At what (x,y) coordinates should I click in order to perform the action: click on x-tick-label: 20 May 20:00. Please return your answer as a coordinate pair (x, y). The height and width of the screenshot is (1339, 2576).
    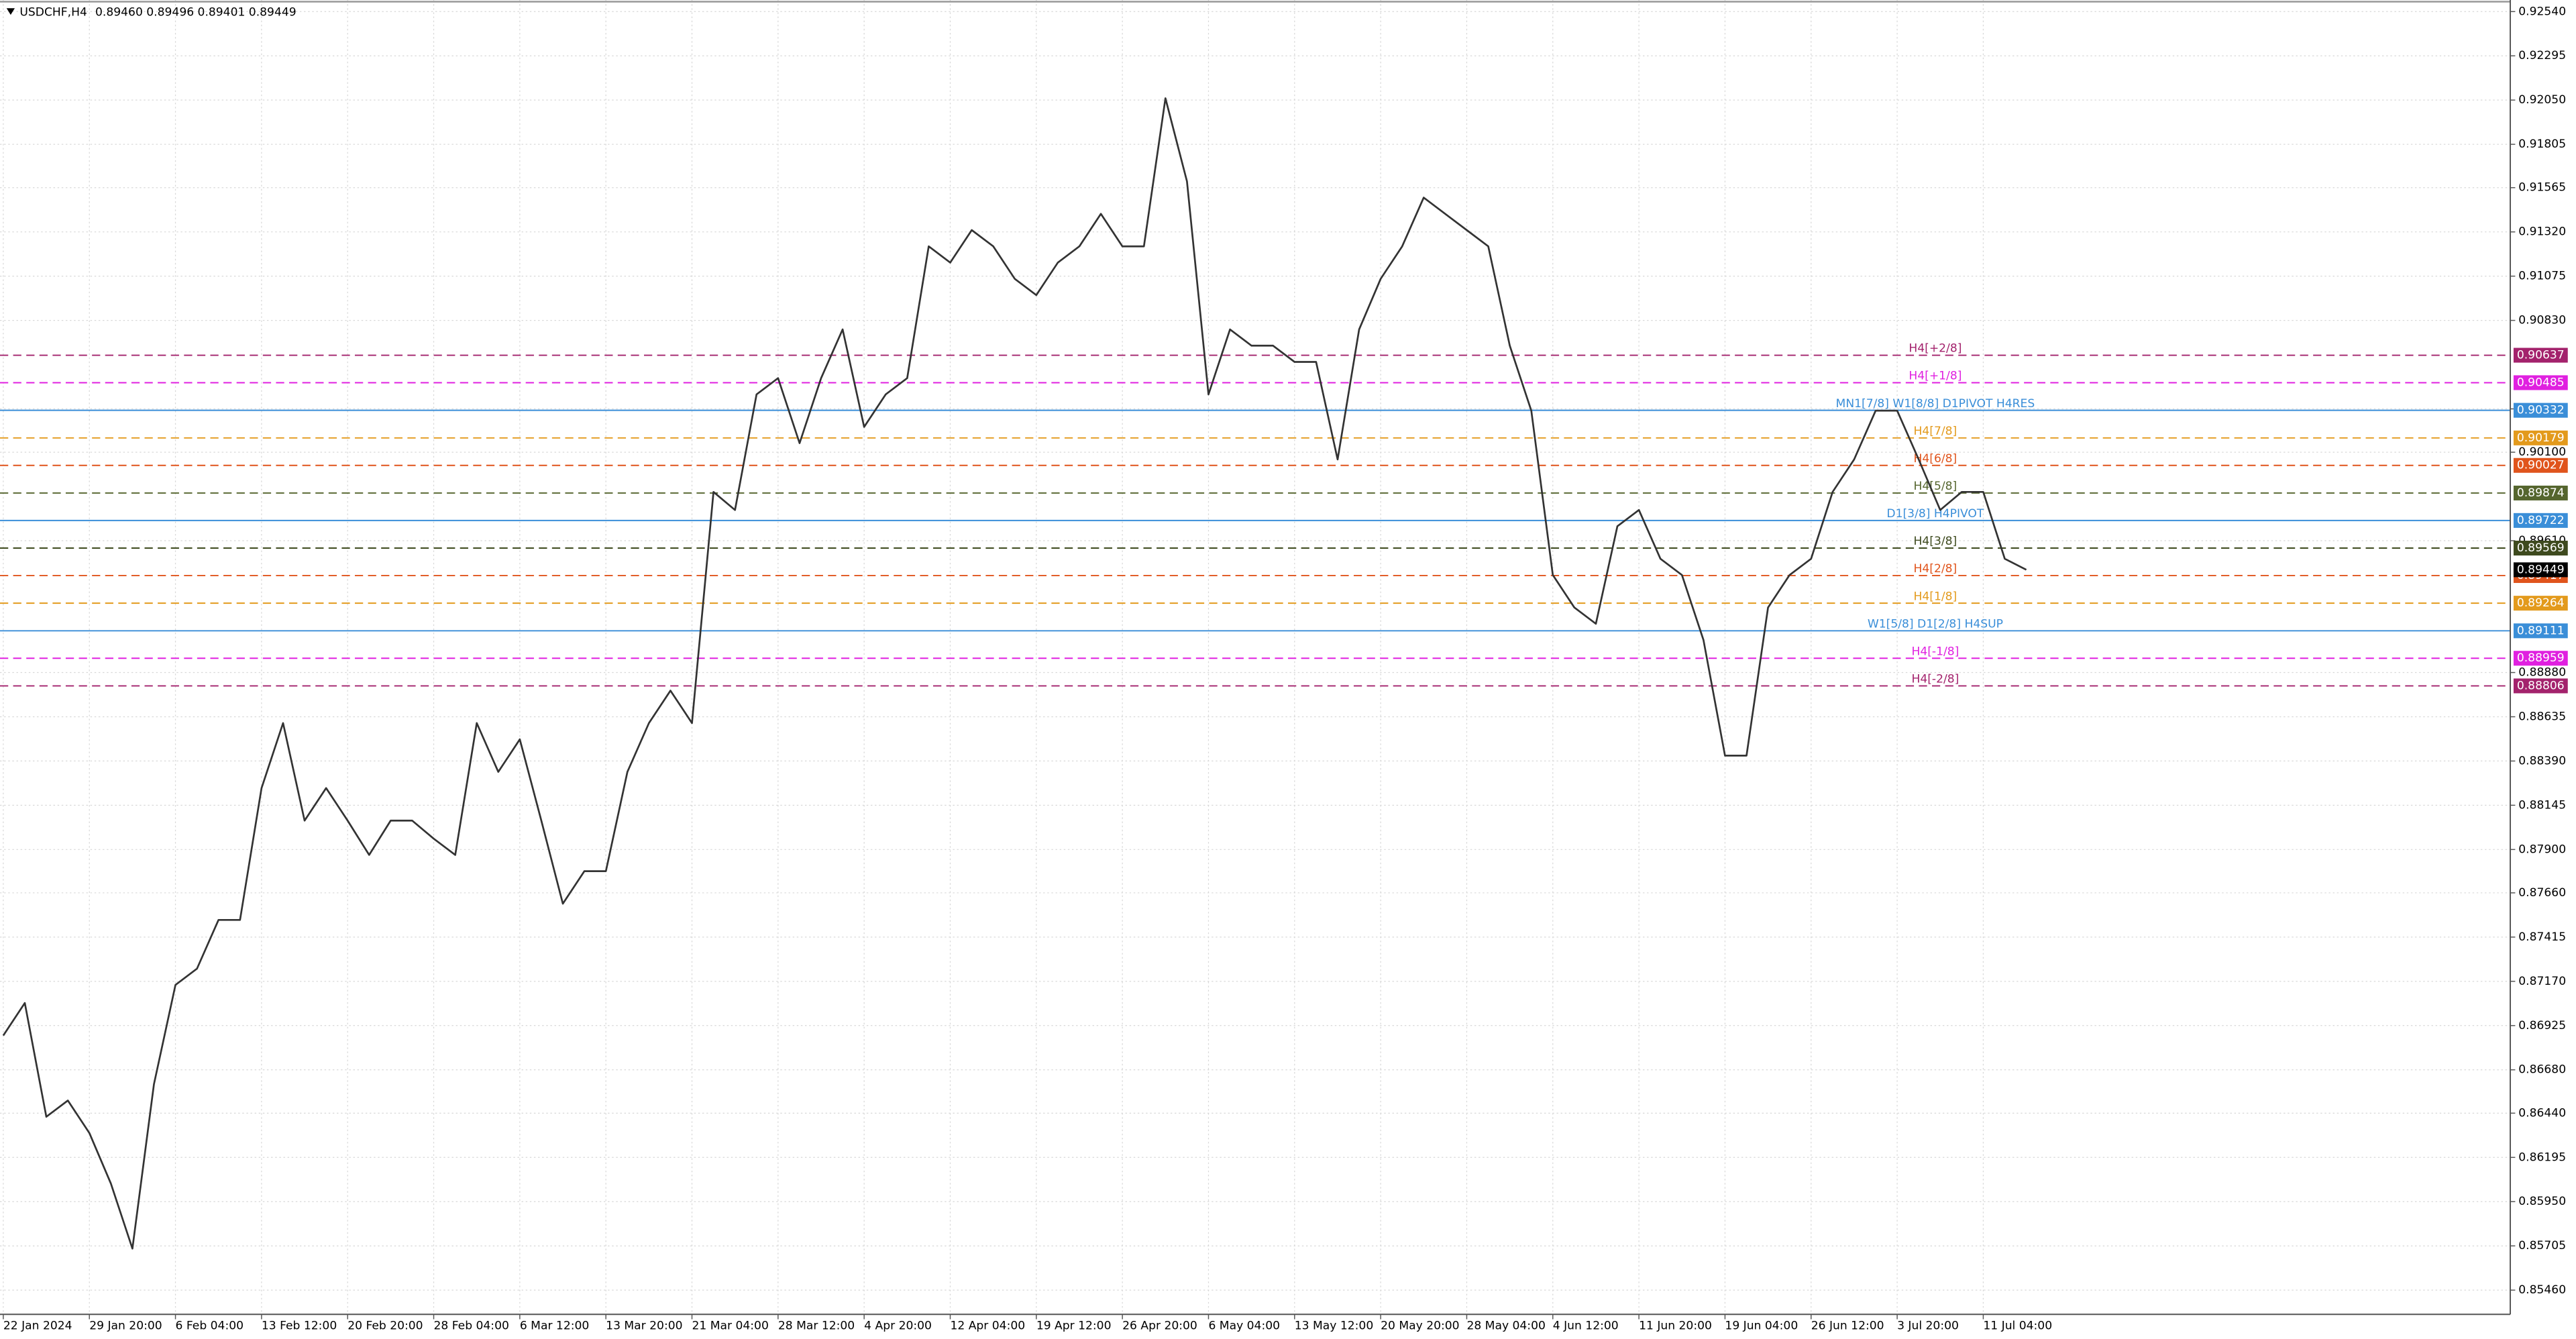
    Looking at the image, I should click on (1420, 1325).